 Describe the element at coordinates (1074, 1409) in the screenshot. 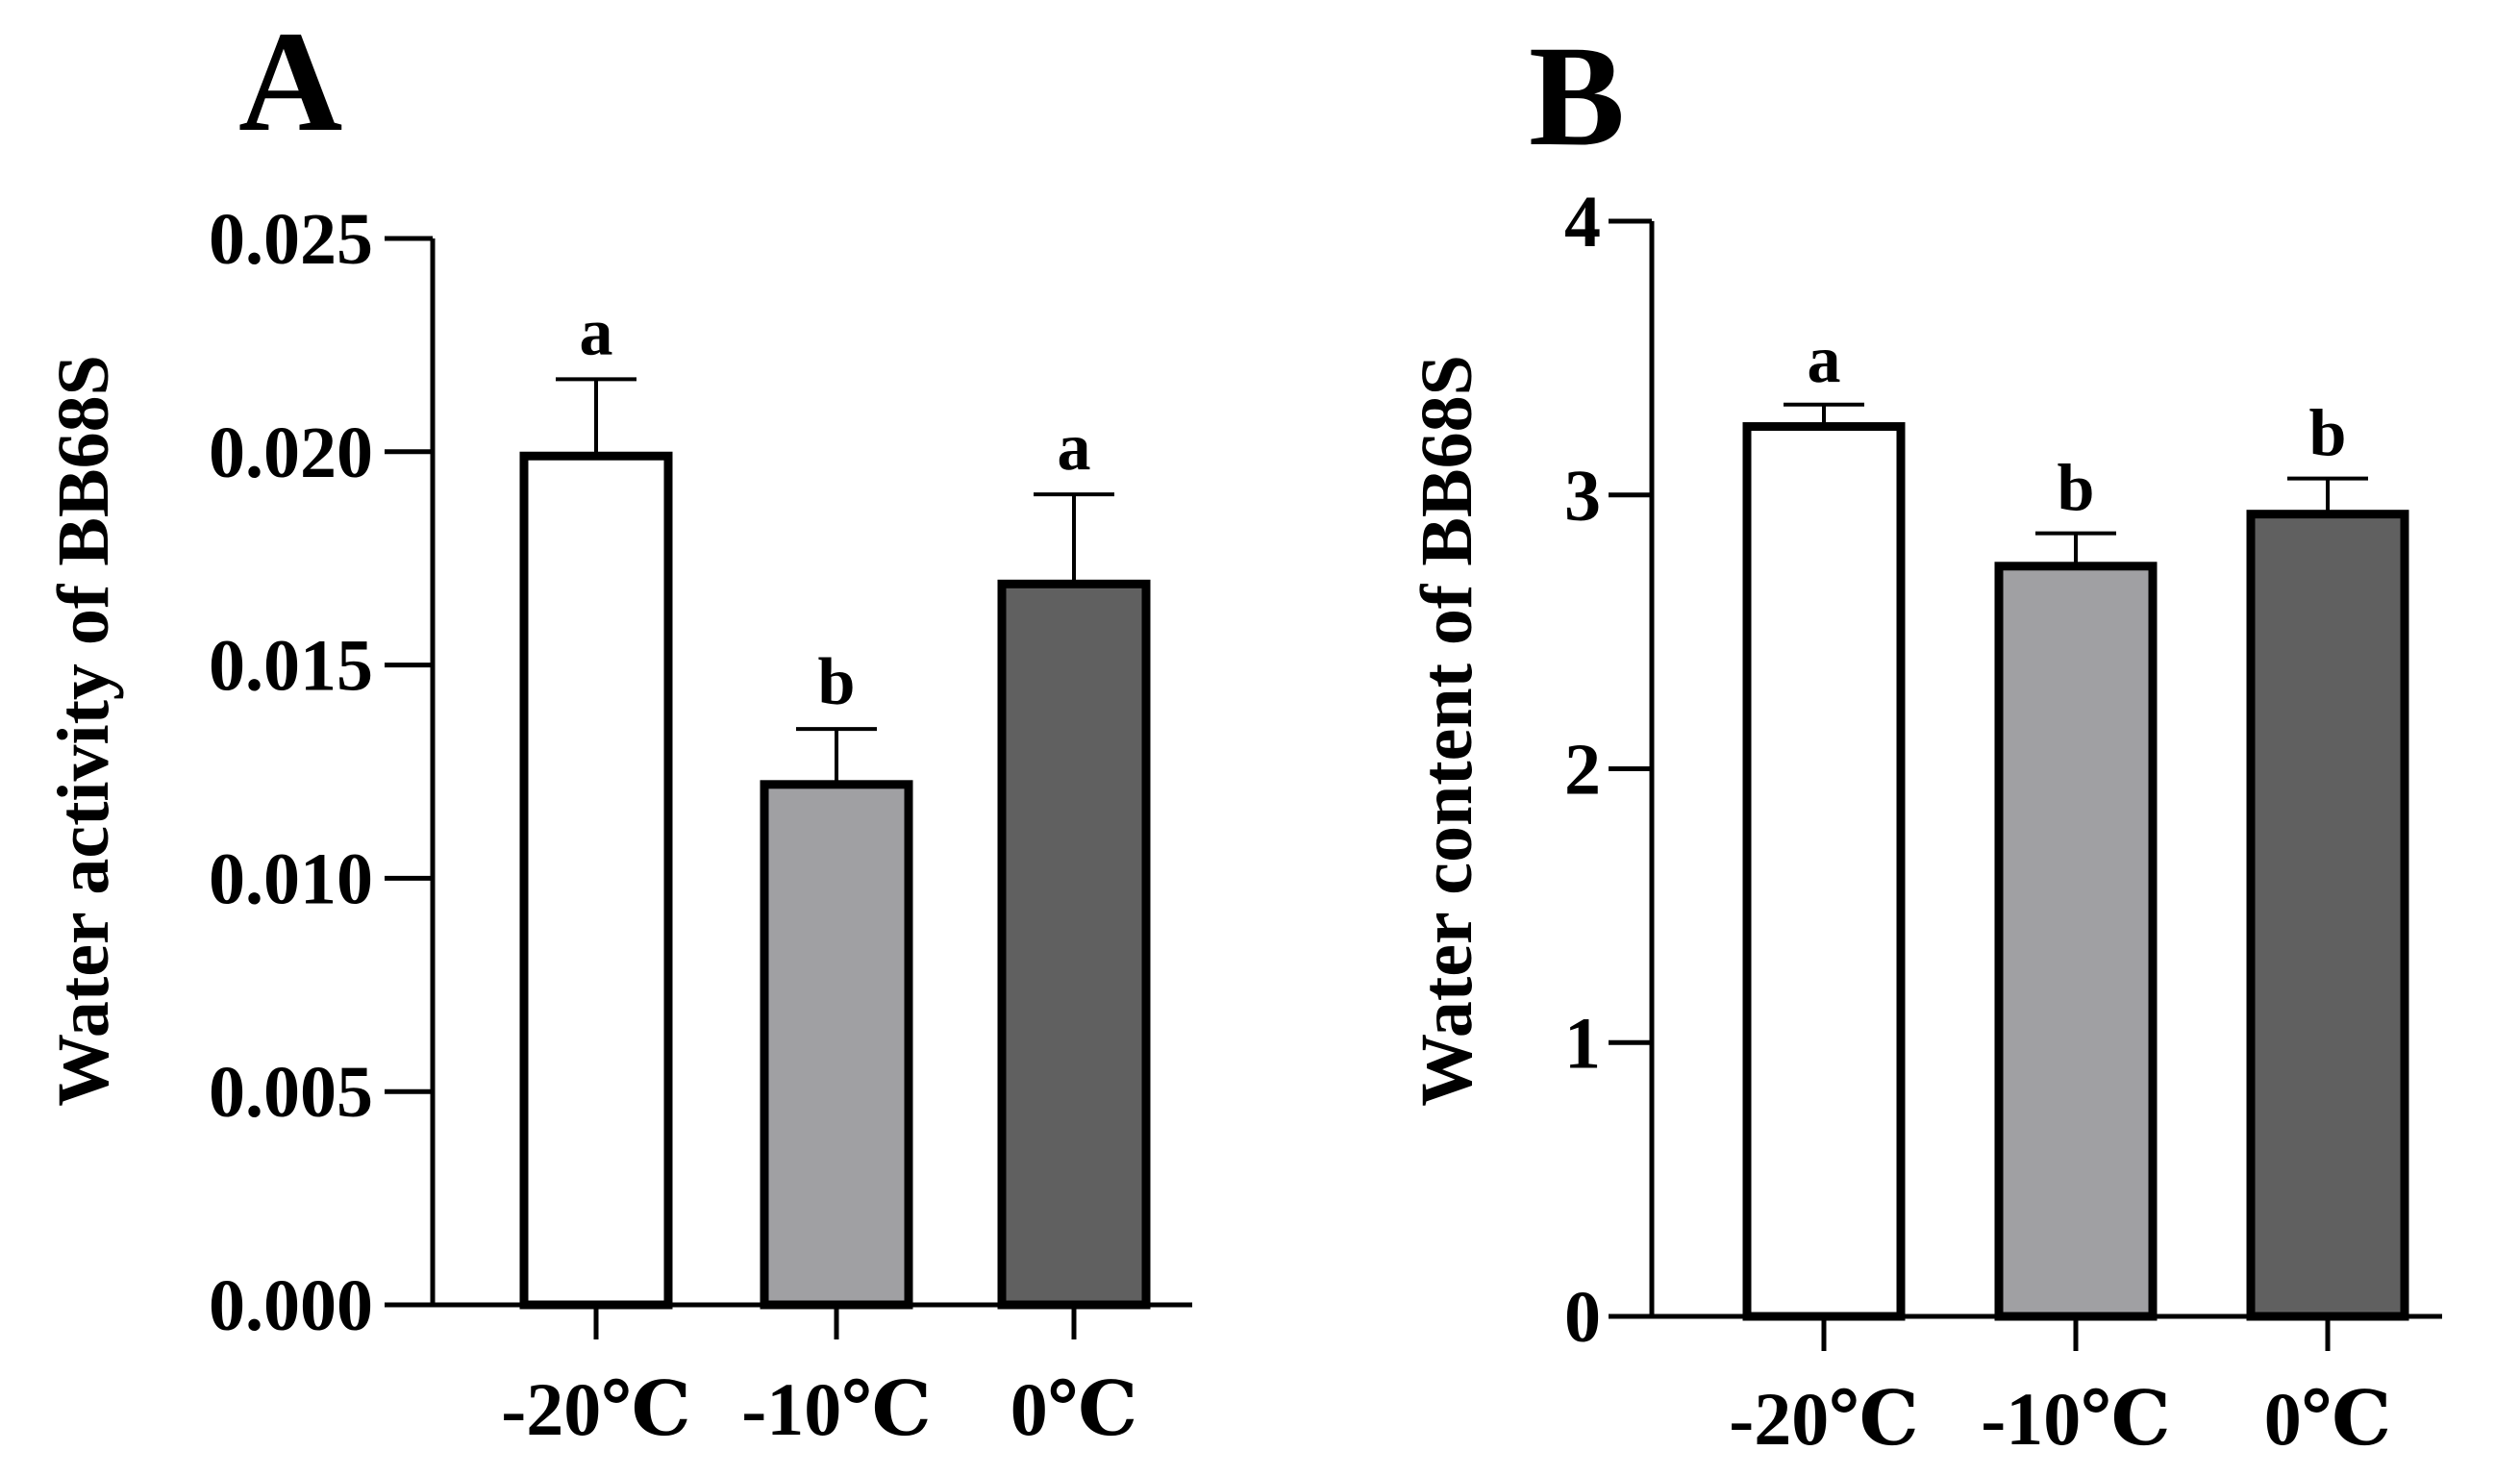

I see `a-category-label: 0℃` at that location.